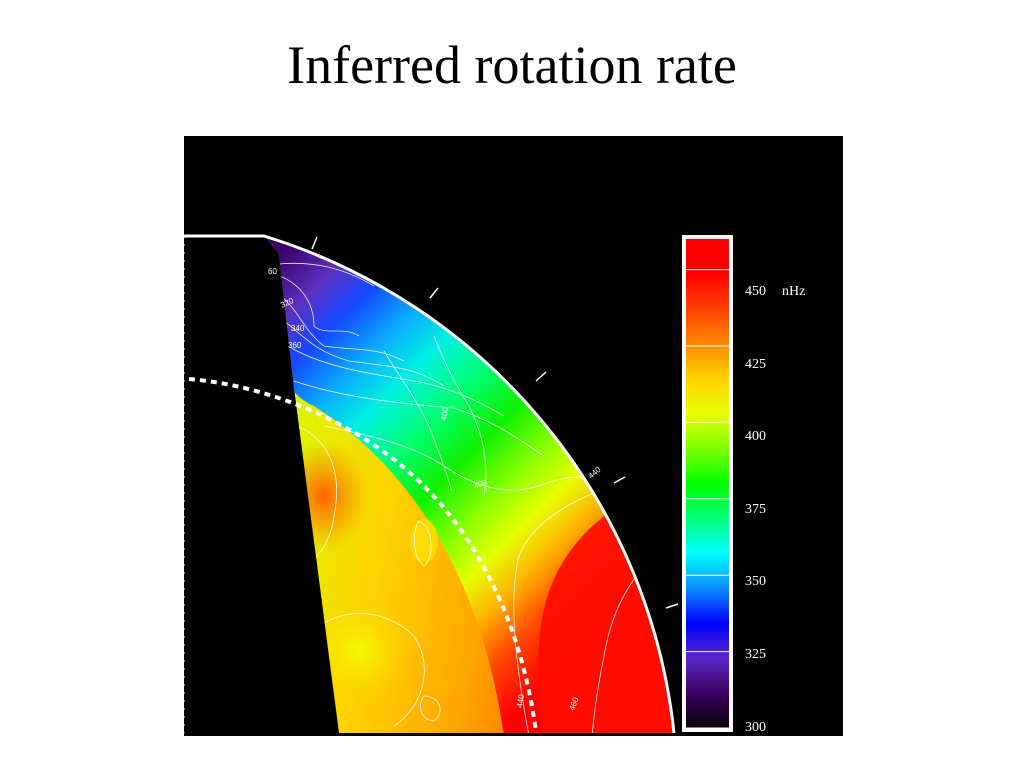 This screenshot has height=768, width=1024. What do you see at coordinates (512, 65) in the screenshot?
I see `slide-title: Inferred rotation rate` at bounding box center [512, 65].